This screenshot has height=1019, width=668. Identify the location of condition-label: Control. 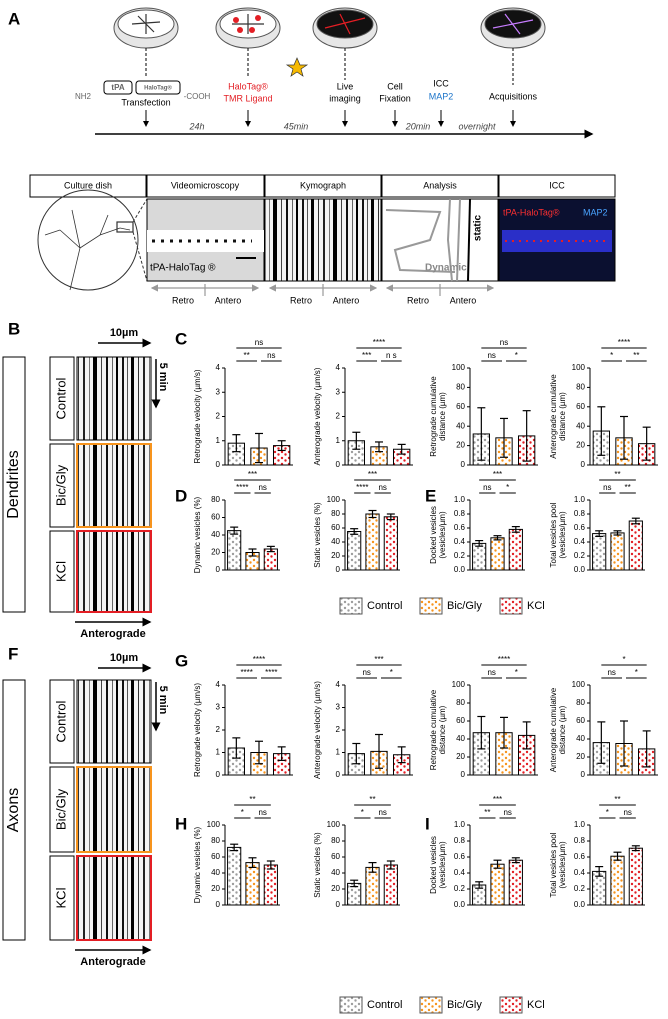
(60, 721).